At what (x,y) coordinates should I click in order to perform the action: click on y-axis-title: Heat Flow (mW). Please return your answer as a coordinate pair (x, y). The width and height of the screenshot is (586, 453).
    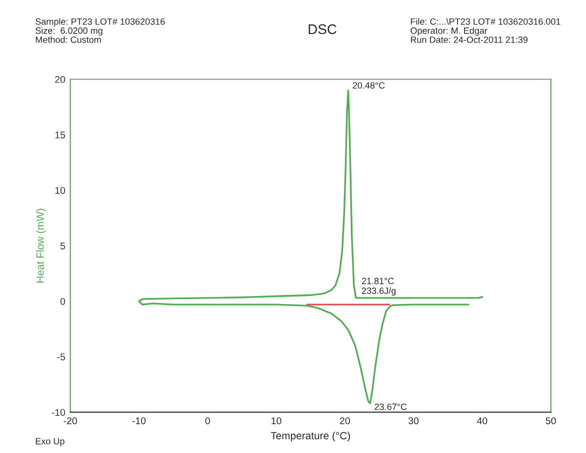
    Looking at the image, I should click on (41, 245).